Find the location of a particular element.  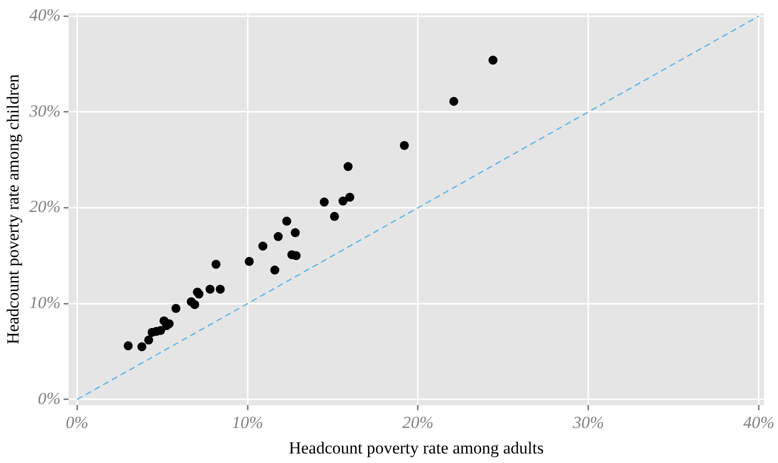

x-axis-title: Headcount poverty rate among adults is located at coordinates (416, 448).